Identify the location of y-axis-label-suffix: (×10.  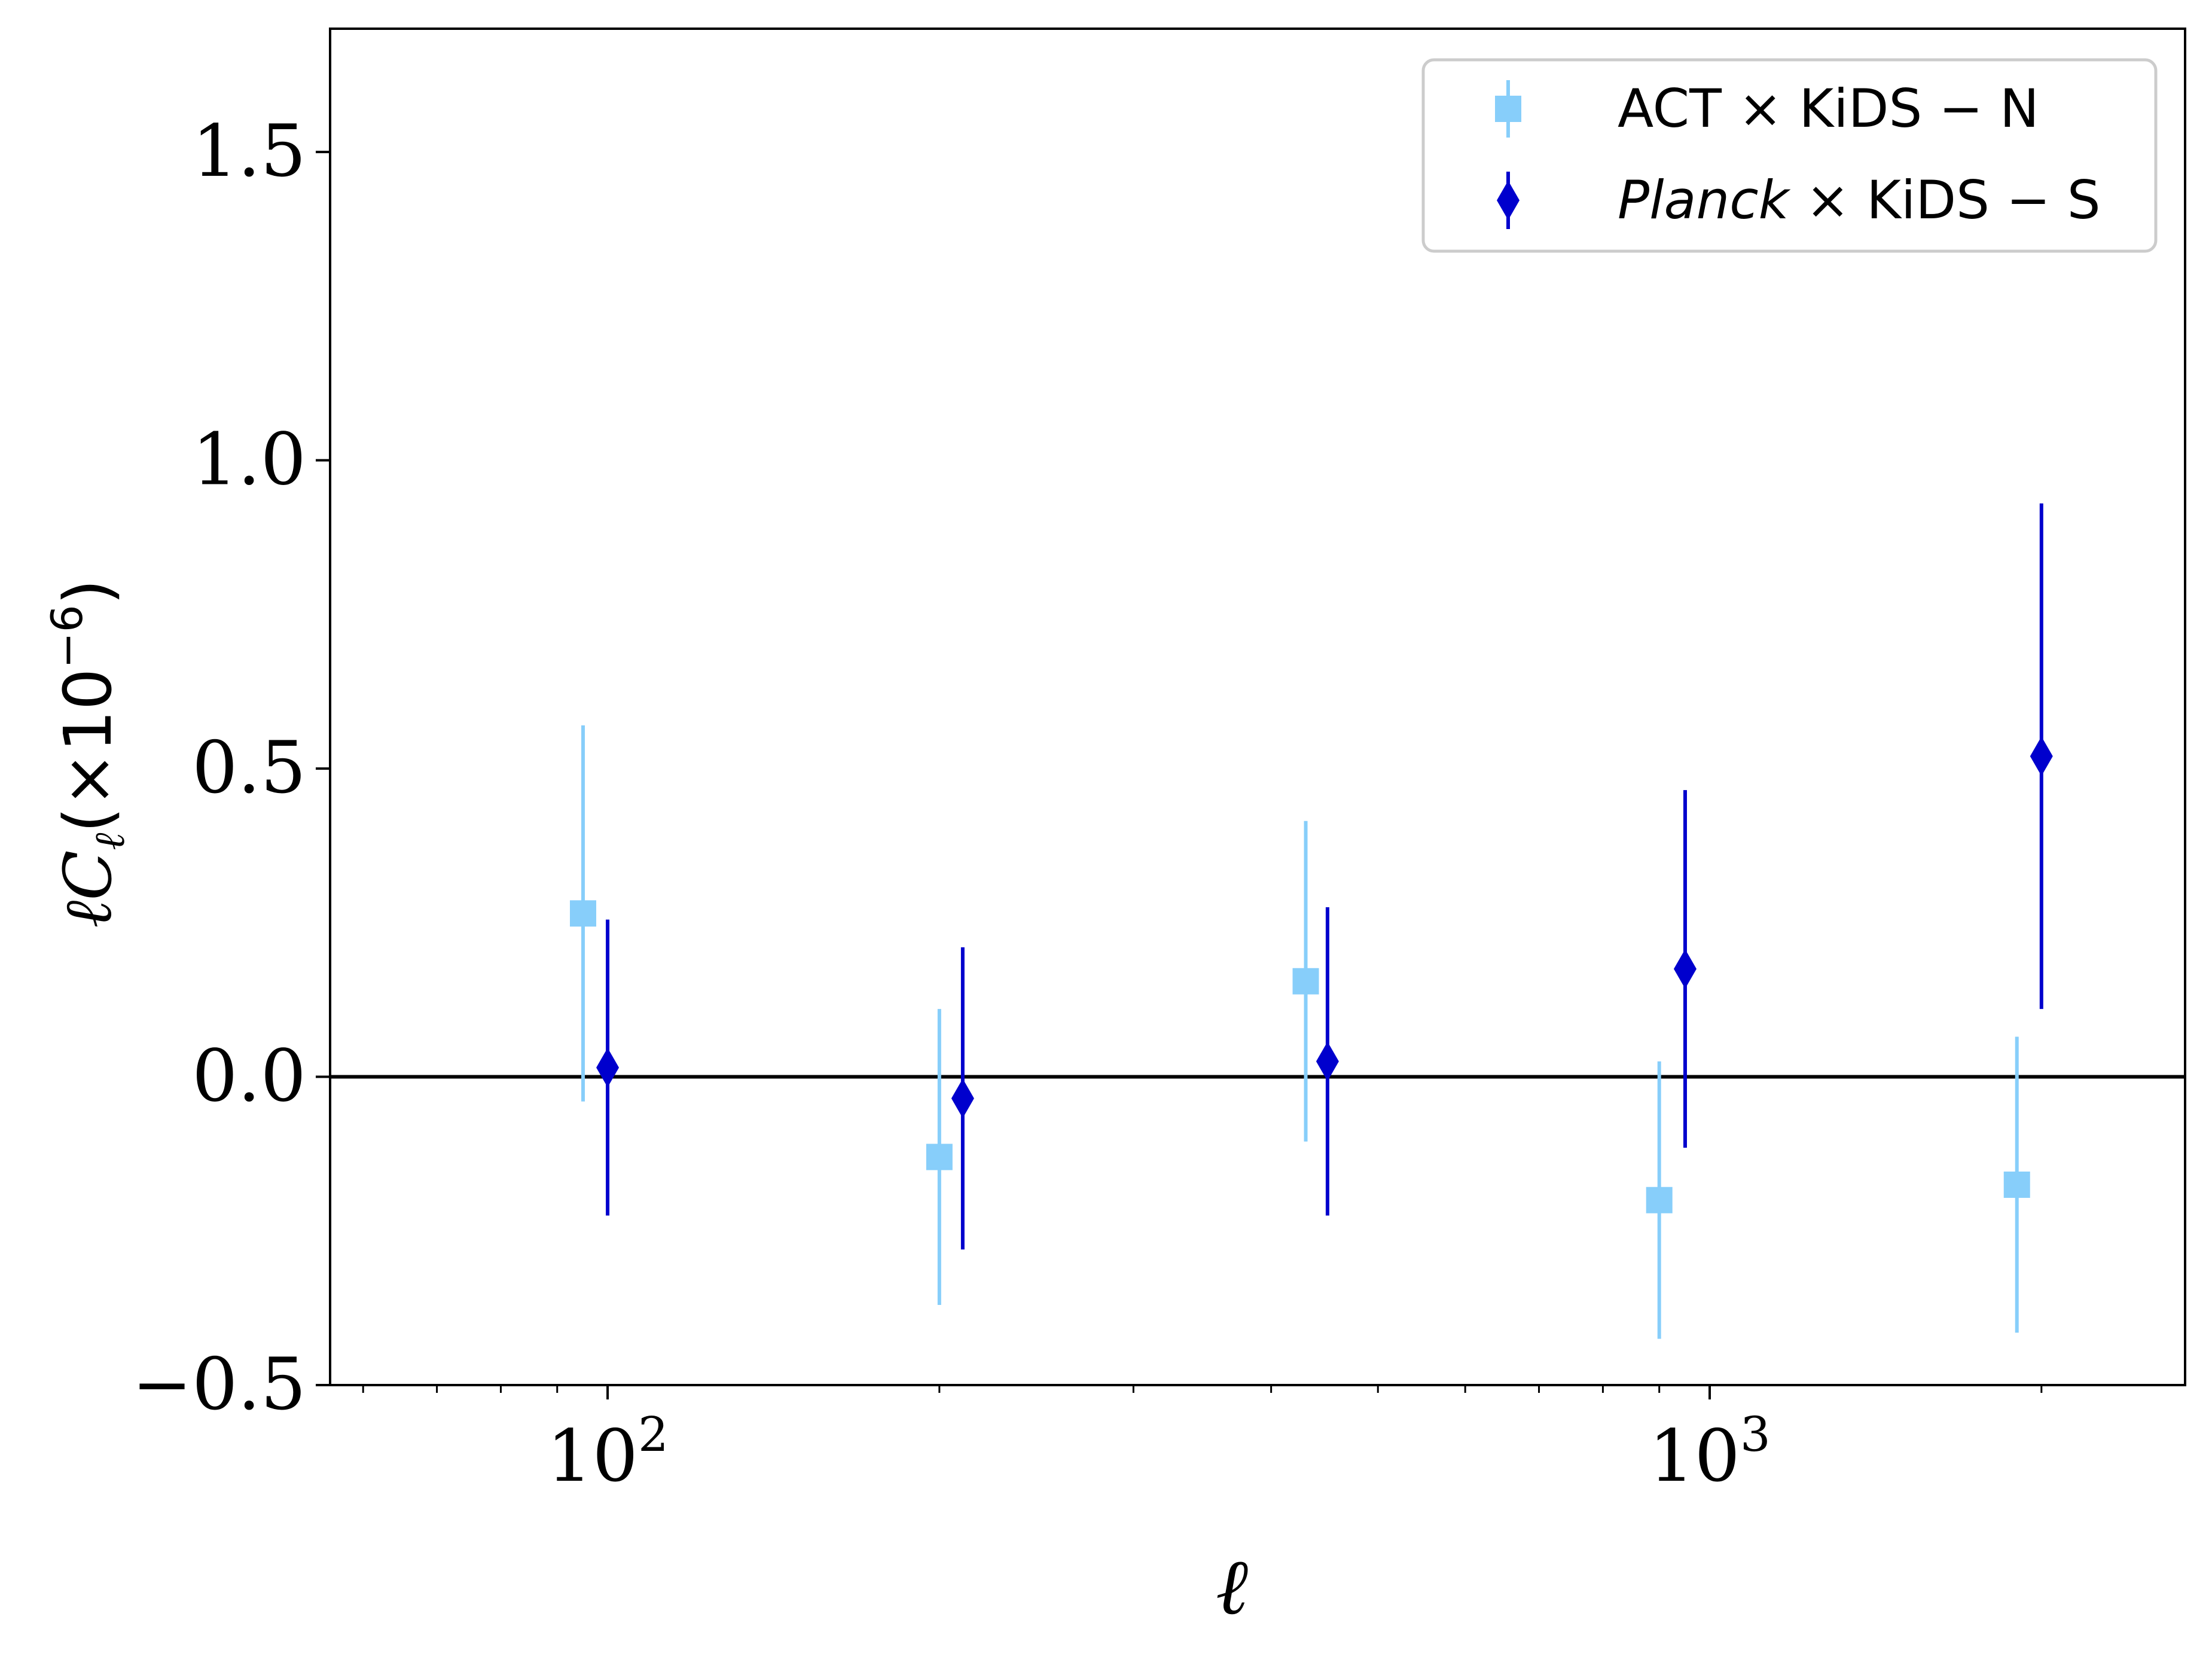
(88, 750).